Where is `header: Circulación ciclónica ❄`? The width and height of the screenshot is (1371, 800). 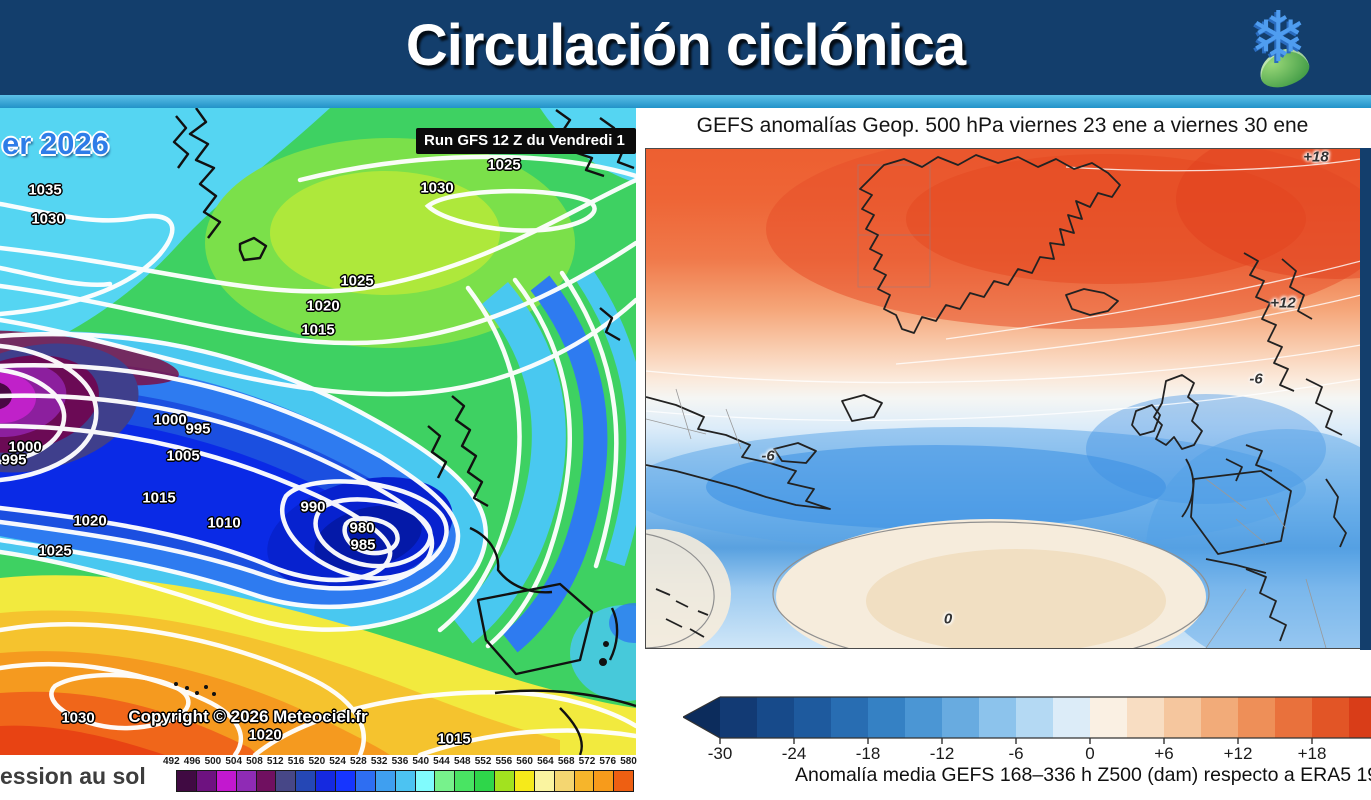 header: Circulación ciclónica ❄ is located at coordinates (685, 47).